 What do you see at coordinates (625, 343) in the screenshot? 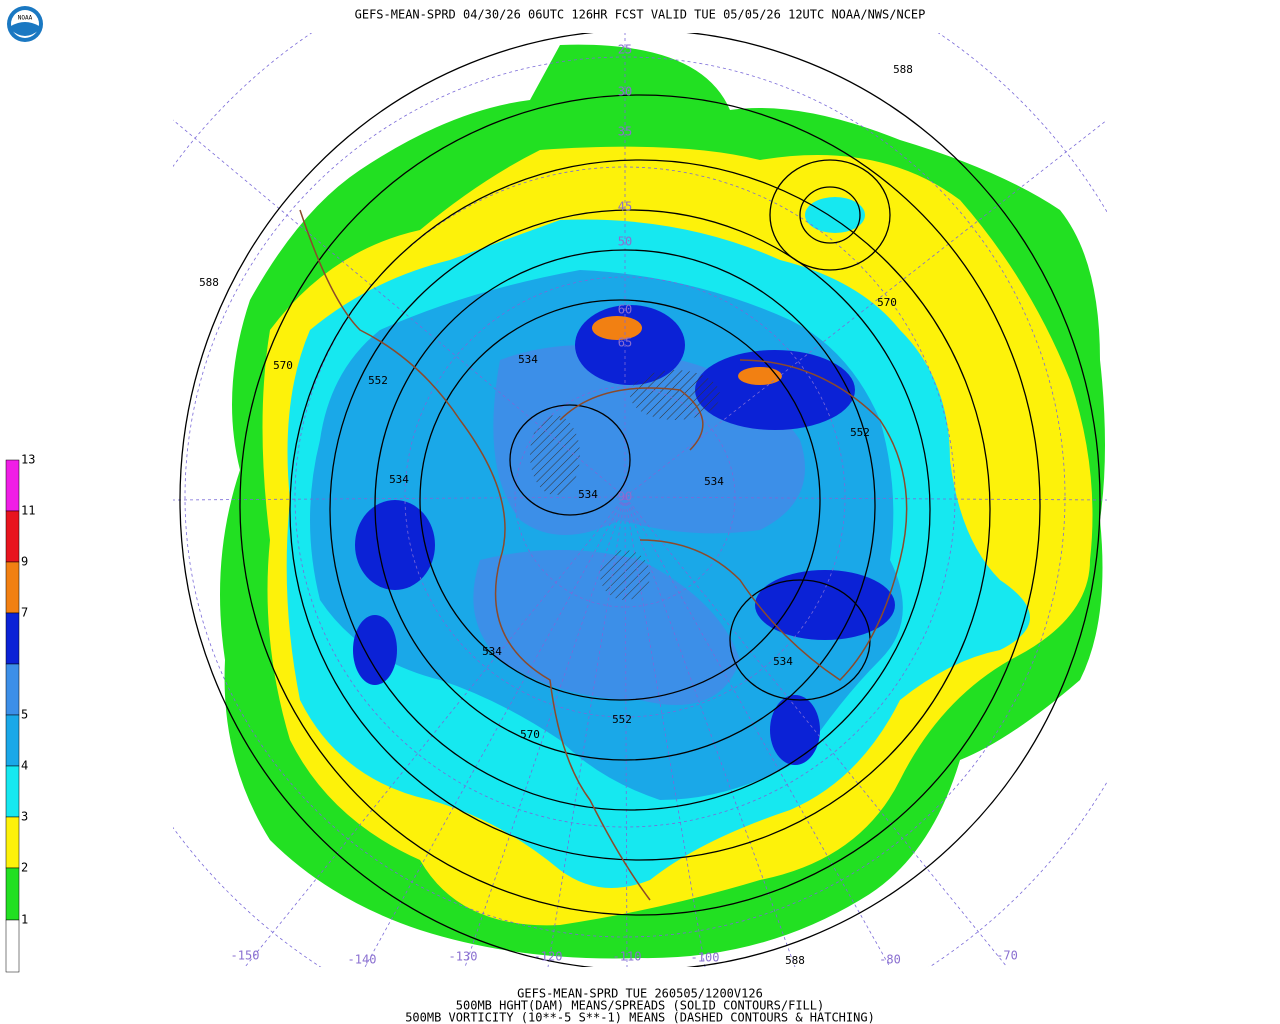
I see `latitude-label: 65` at bounding box center [625, 343].